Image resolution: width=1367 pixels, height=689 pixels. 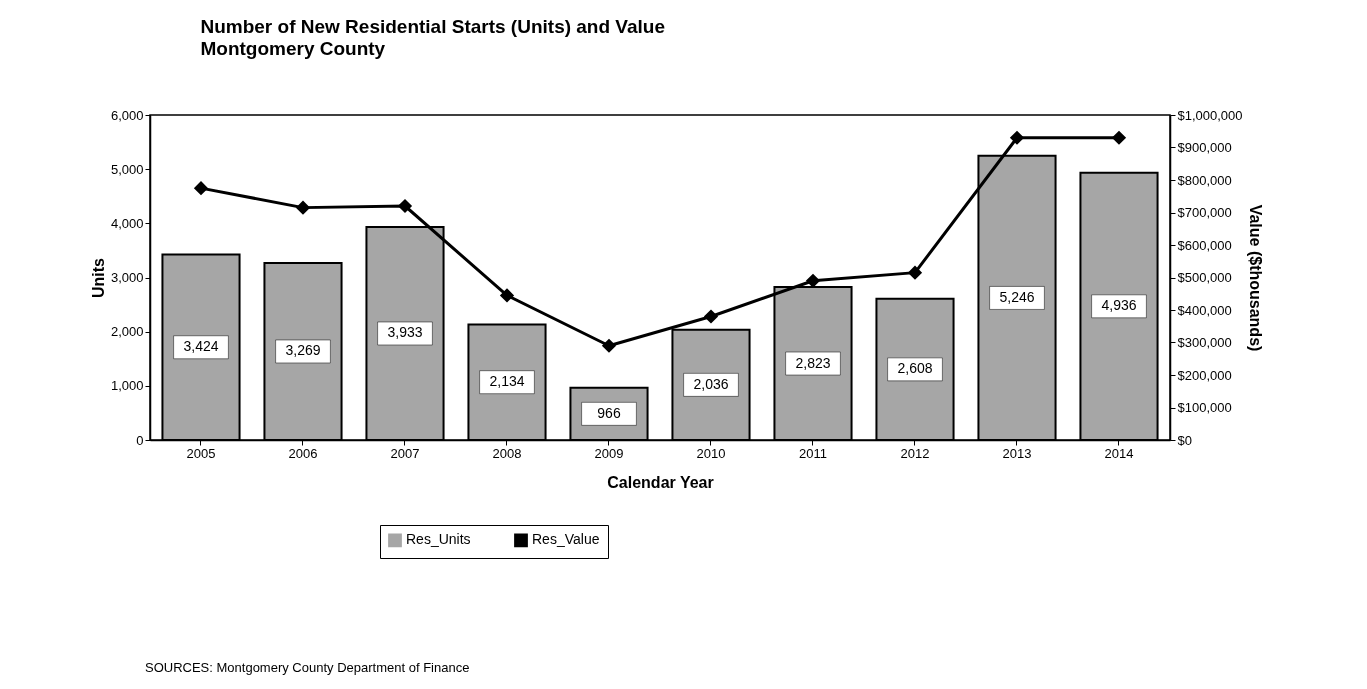 What do you see at coordinates (1210, 115) in the screenshot?
I see `y2-tick-label: $1,000,000` at bounding box center [1210, 115].